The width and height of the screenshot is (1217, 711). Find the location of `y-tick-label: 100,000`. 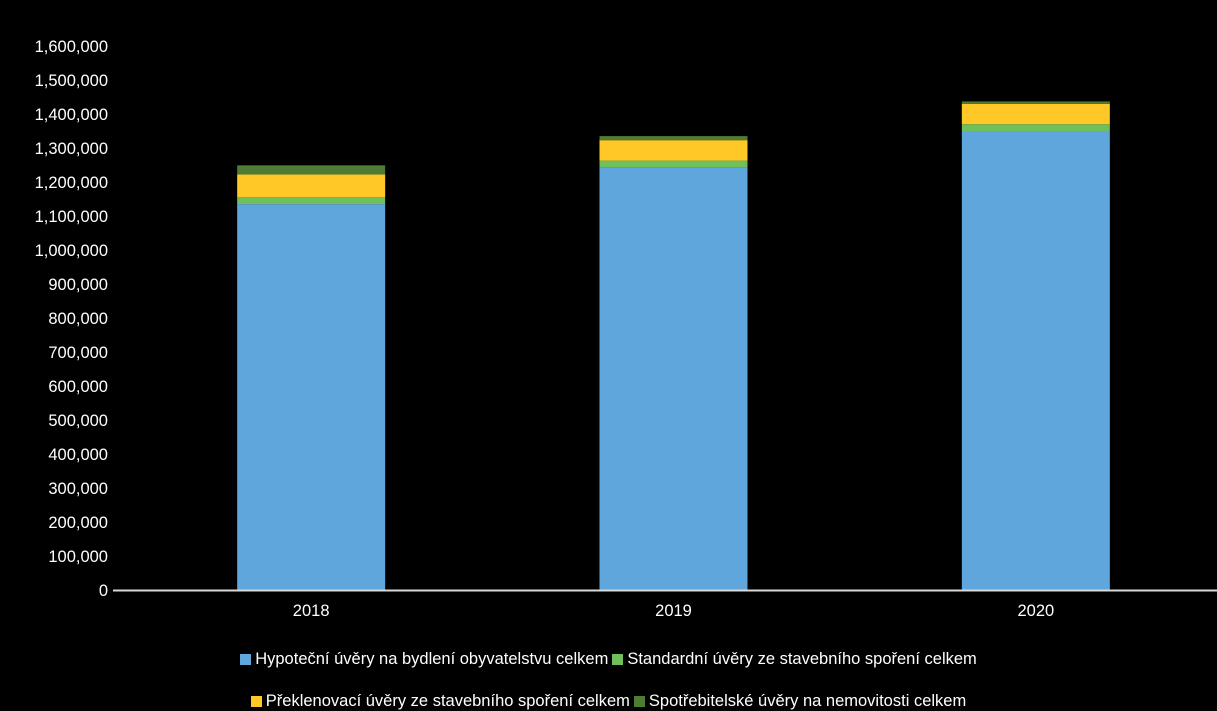

y-tick-label: 100,000 is located at coordinates (78, 557).